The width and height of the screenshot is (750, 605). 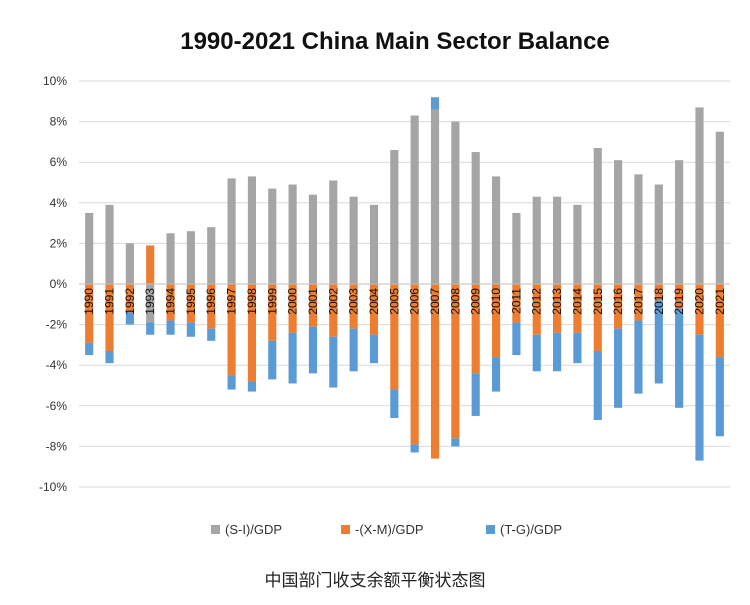 I want to click on bar-x-m-gdp-2016, so click(x=618, y=306).